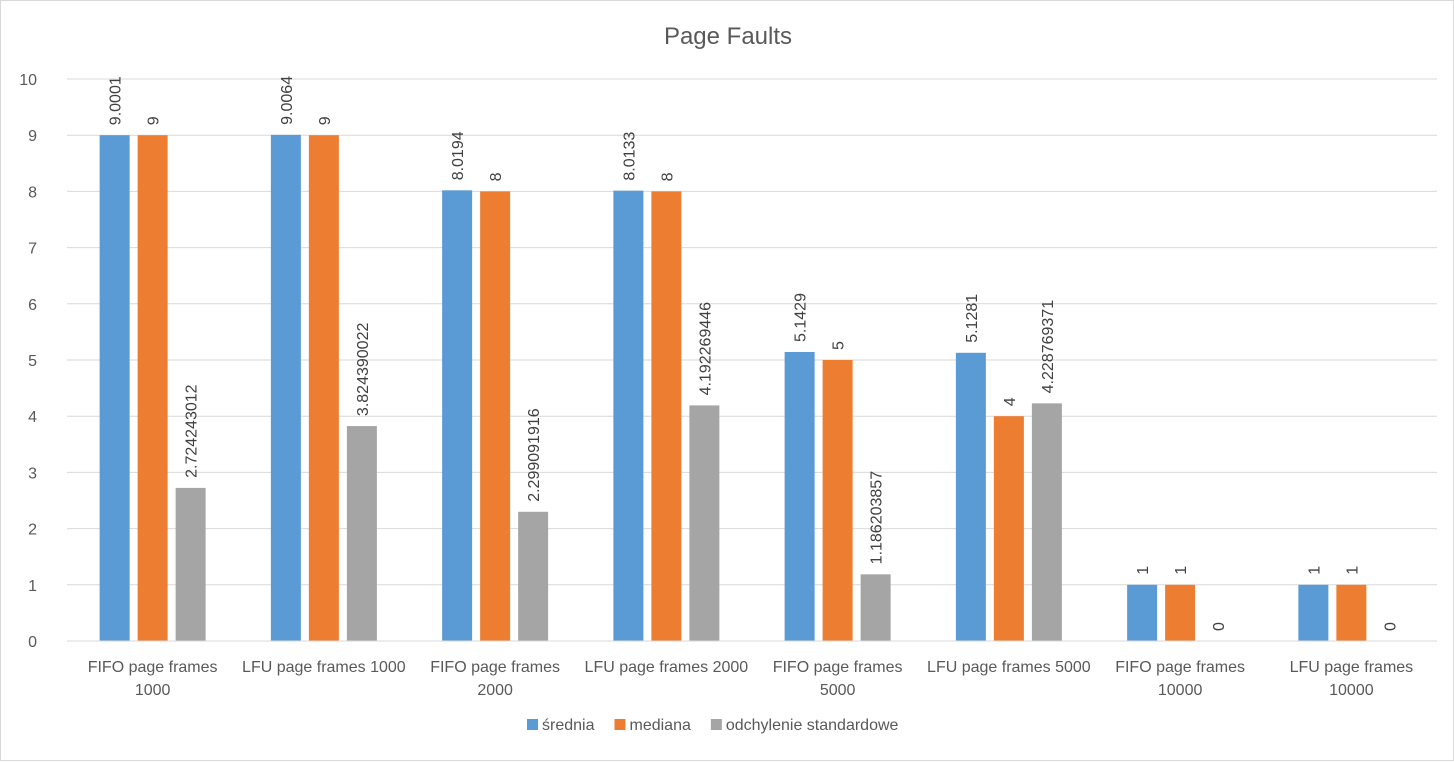 This screenshot has height=762, width=1454. I want to click on x-tick-label: FIFO page frames 10000, so click(1180, 679).